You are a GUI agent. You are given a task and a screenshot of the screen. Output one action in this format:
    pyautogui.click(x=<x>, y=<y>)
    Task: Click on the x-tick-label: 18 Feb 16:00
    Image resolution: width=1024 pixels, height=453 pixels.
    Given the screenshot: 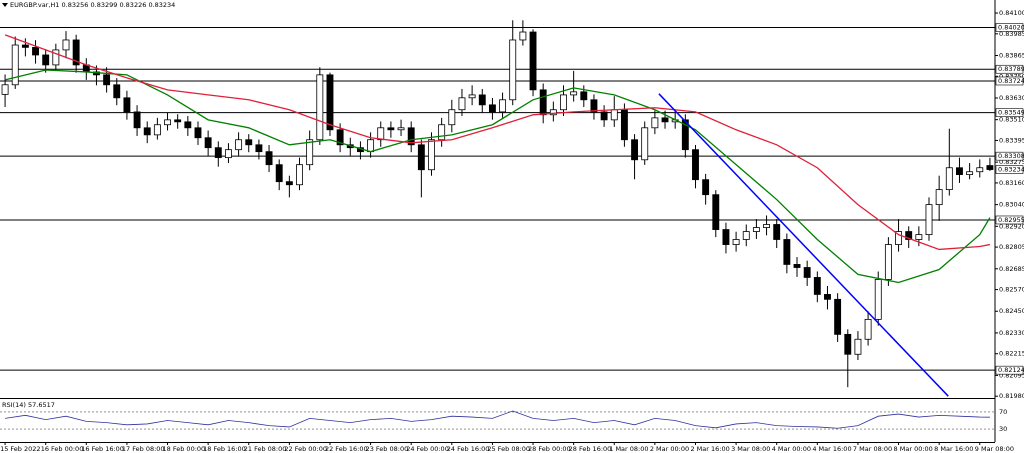 What is the action you would take?
    pyautogui.click(x=224, y=449)
    